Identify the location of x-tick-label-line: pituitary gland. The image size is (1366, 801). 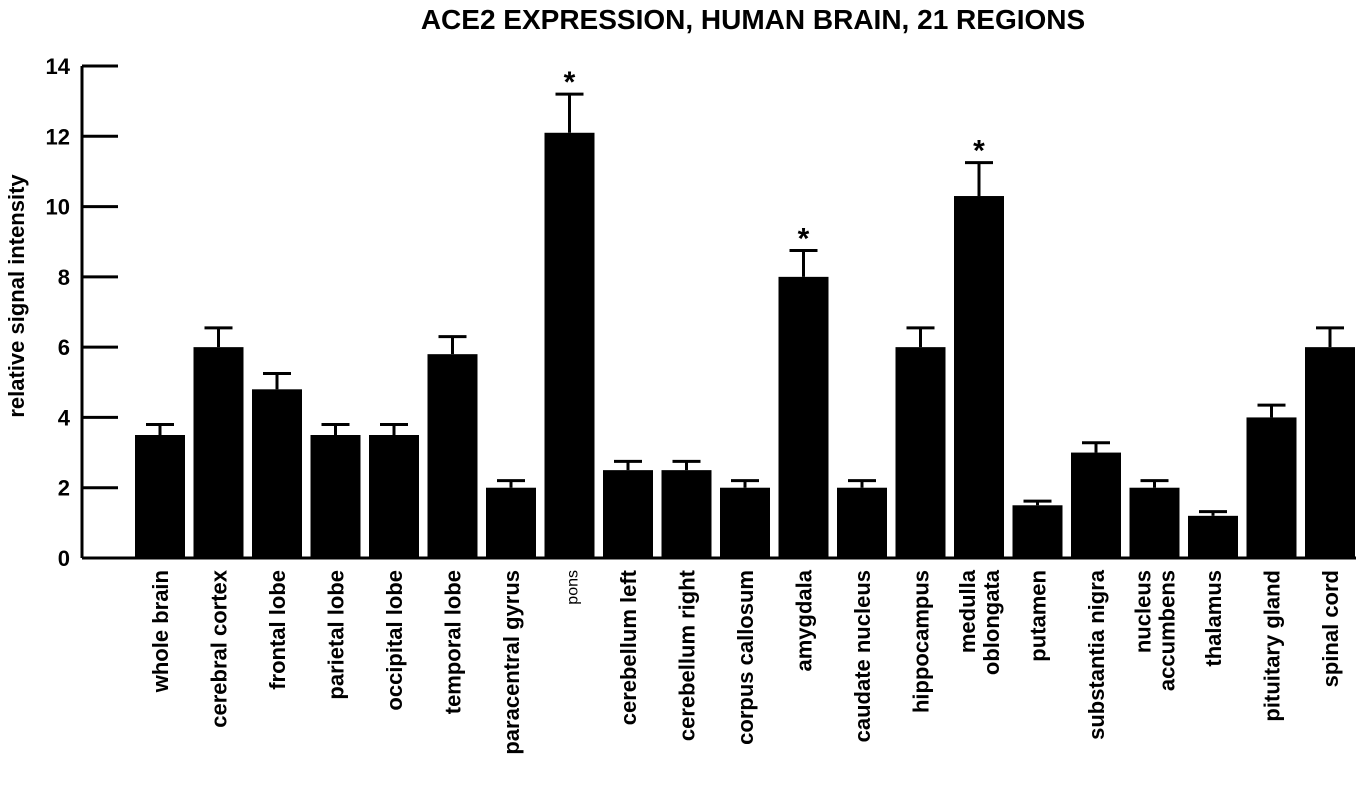
(1272, 646).